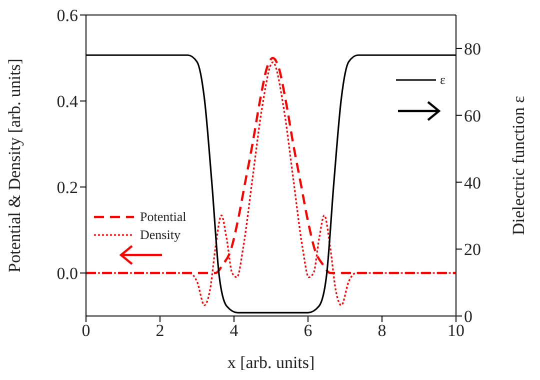 Image resolution: width=540 pixels, height=380 pixels. I want to click on legend-label: ε, so click(443, 80).